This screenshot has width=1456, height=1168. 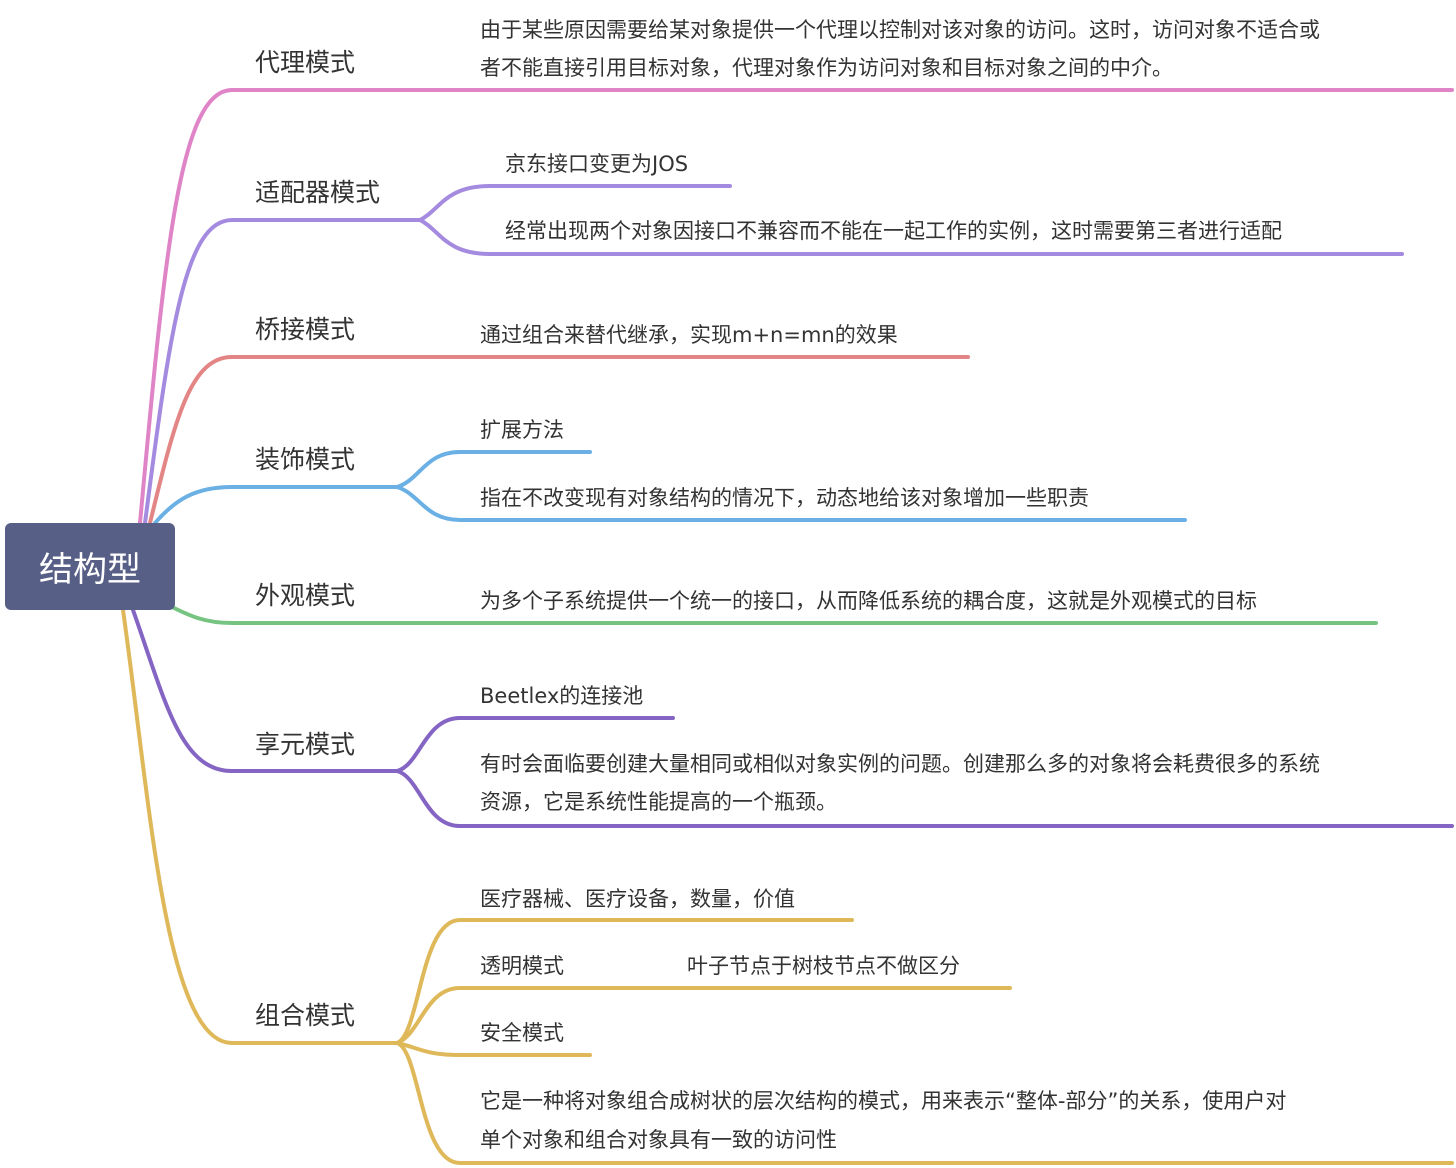 I want to click on node-composite-transparent: 透明模式, so click(x=522, y=966).